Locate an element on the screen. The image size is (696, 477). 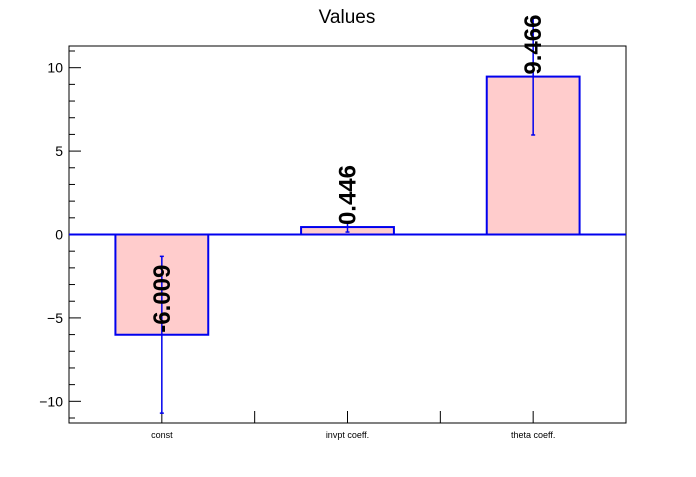
data-label: 9.466 is located at coordinates (533, 45).